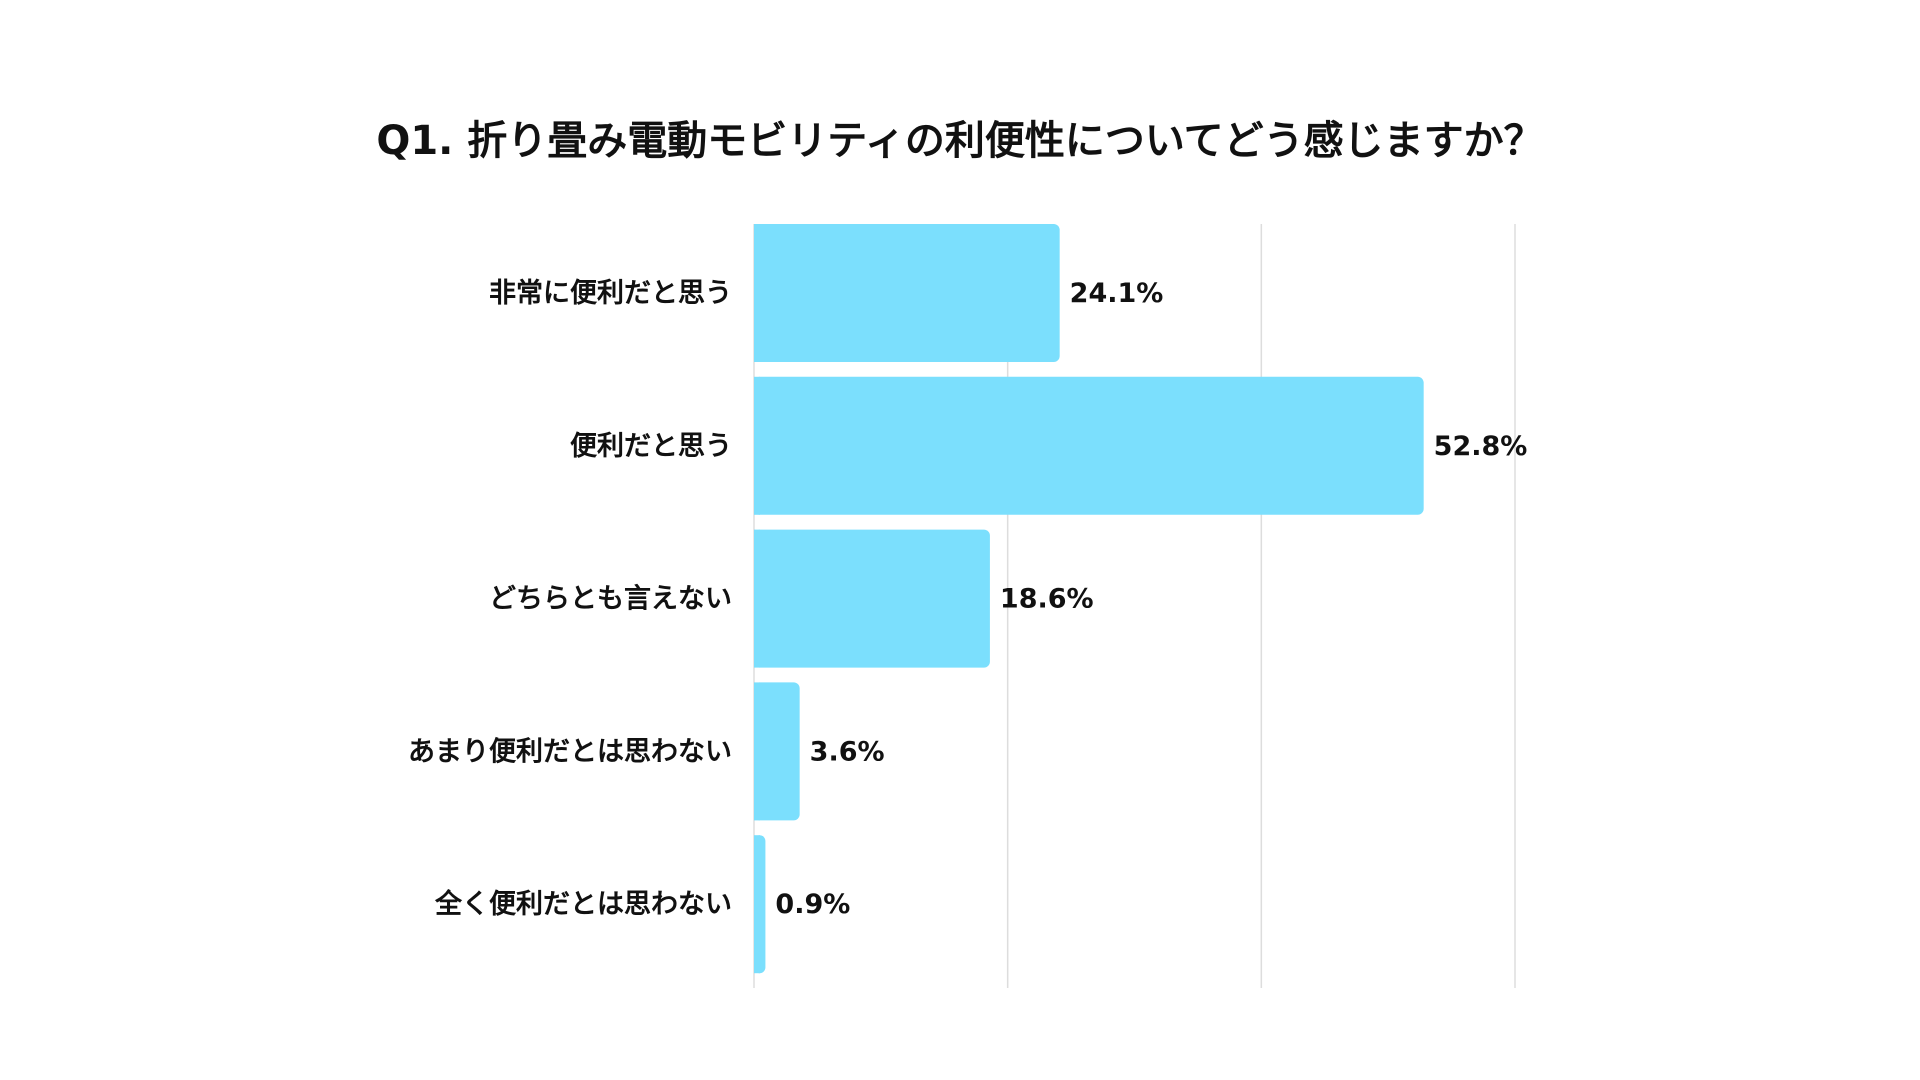  What do you see at coordinates (1047, 599) in the screenshot?
I see `data-label: 18.6%` at bounding box center [1047, 599].